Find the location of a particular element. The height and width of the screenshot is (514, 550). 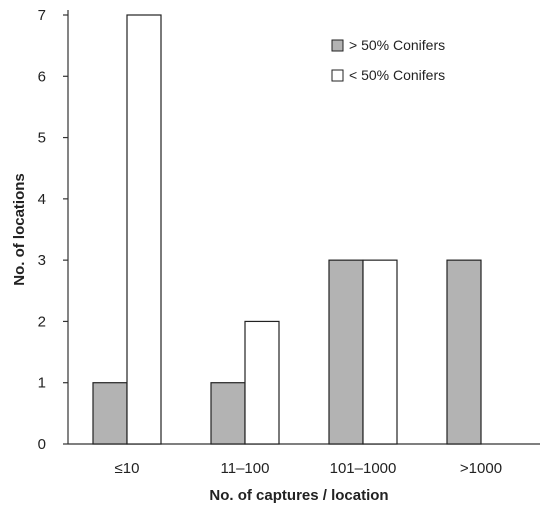

y-tick-label: 4 is located at coordinates (42, 199).